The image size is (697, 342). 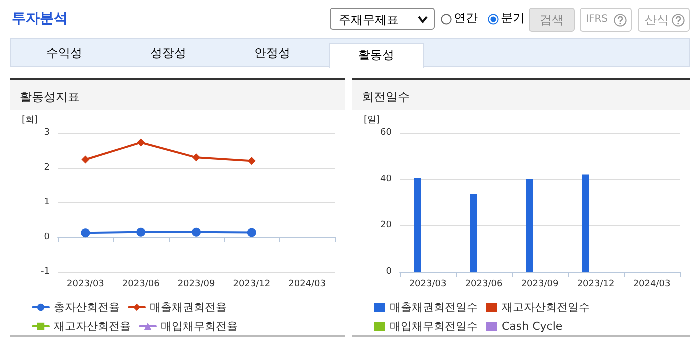 What do you see at coordinates (382, 19) in the screenshot?
I see `text: 주재무제표` at bounding box center [382, 19].